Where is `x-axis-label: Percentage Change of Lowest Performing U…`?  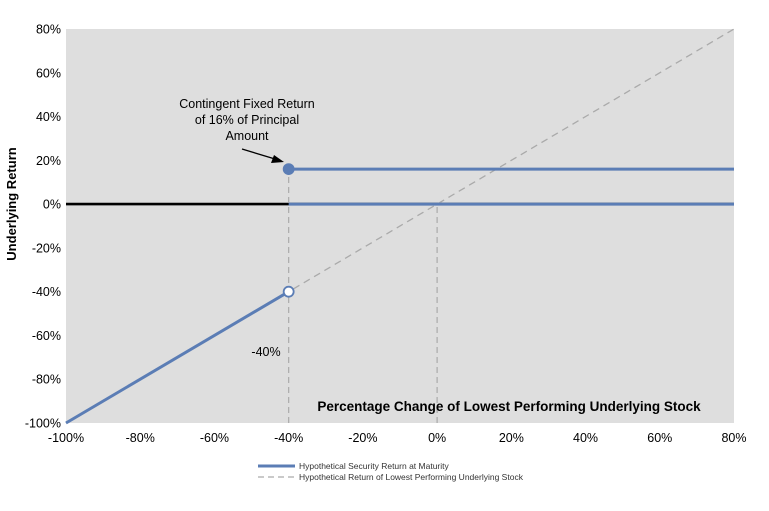
x-axis-label: Percentage Change of Lowest Performing U… is located at coordinates (509, 406).